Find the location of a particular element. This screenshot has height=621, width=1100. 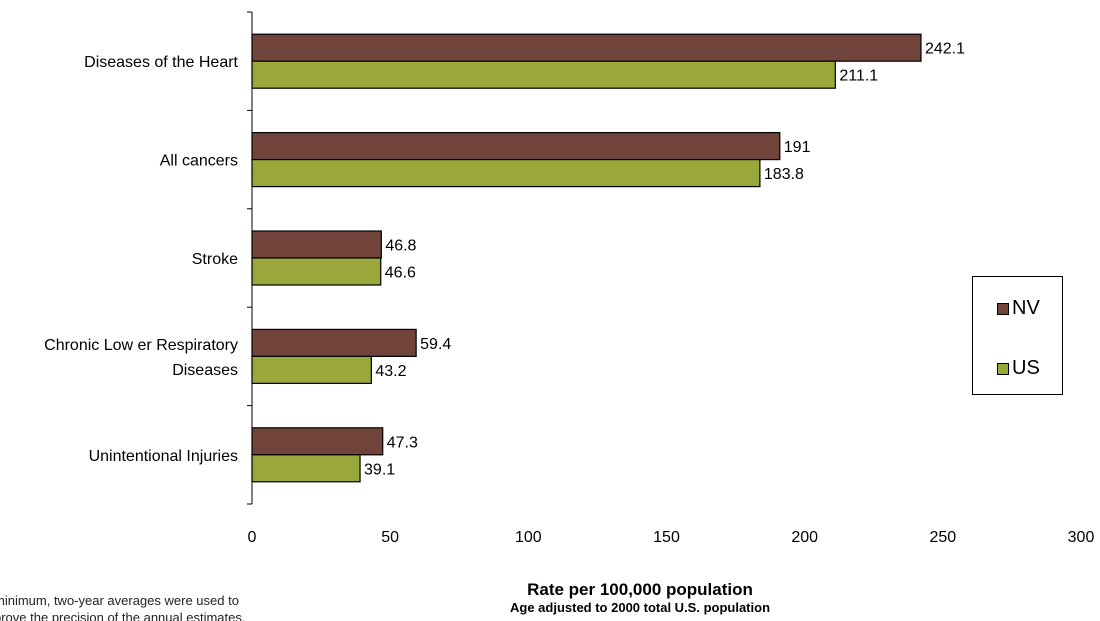

data-label-nv-chronic-low-er-respiratory-diseases: 59.4 is located at coordinates (435, 344).